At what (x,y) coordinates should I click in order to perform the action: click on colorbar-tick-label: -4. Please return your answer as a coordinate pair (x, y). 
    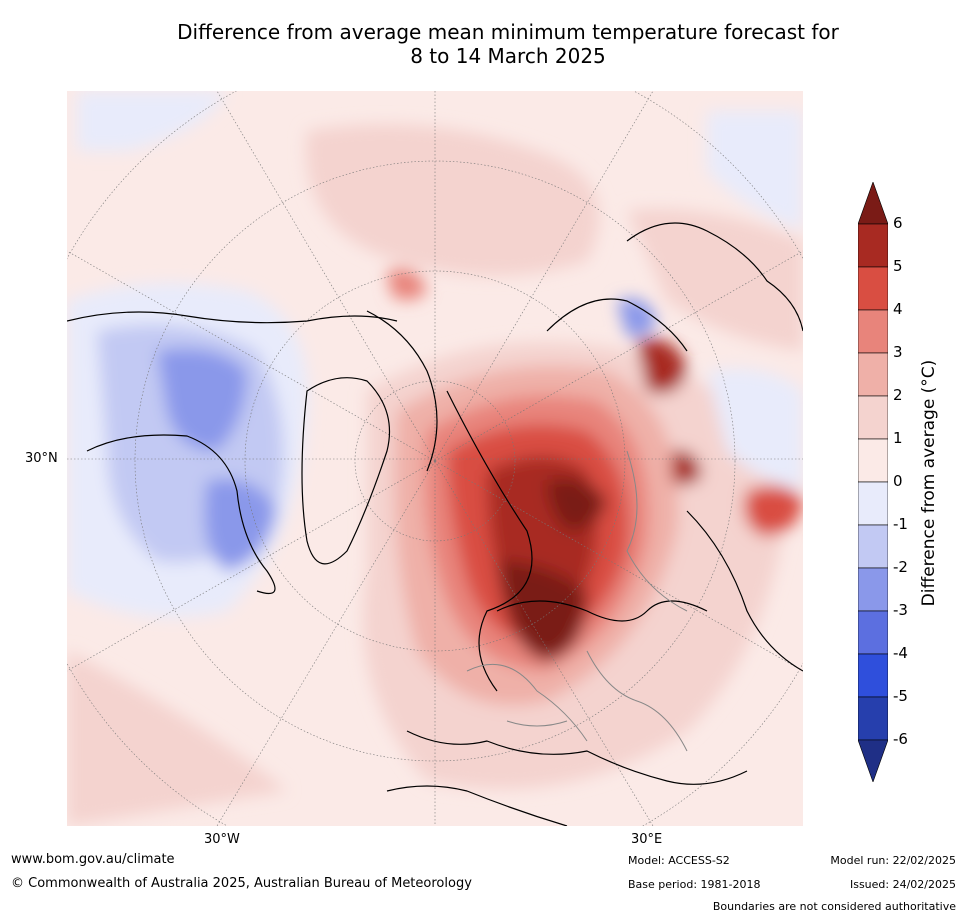
    Looking at the image, I should click on (900, 653).